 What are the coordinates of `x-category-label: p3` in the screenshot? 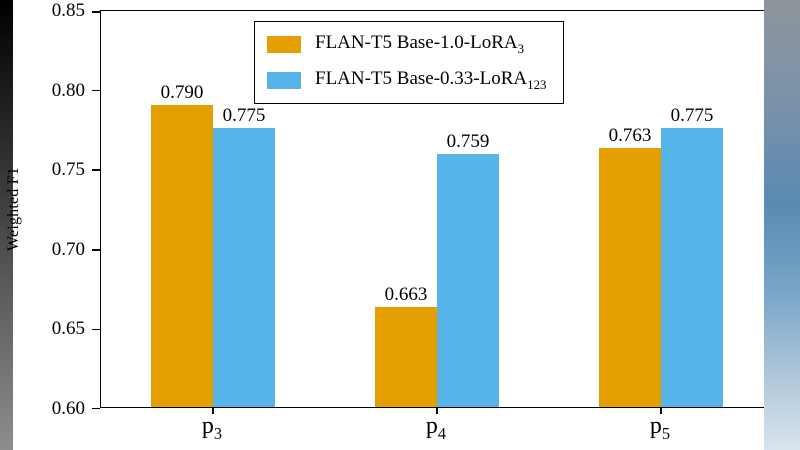 It's located at (212, 428).